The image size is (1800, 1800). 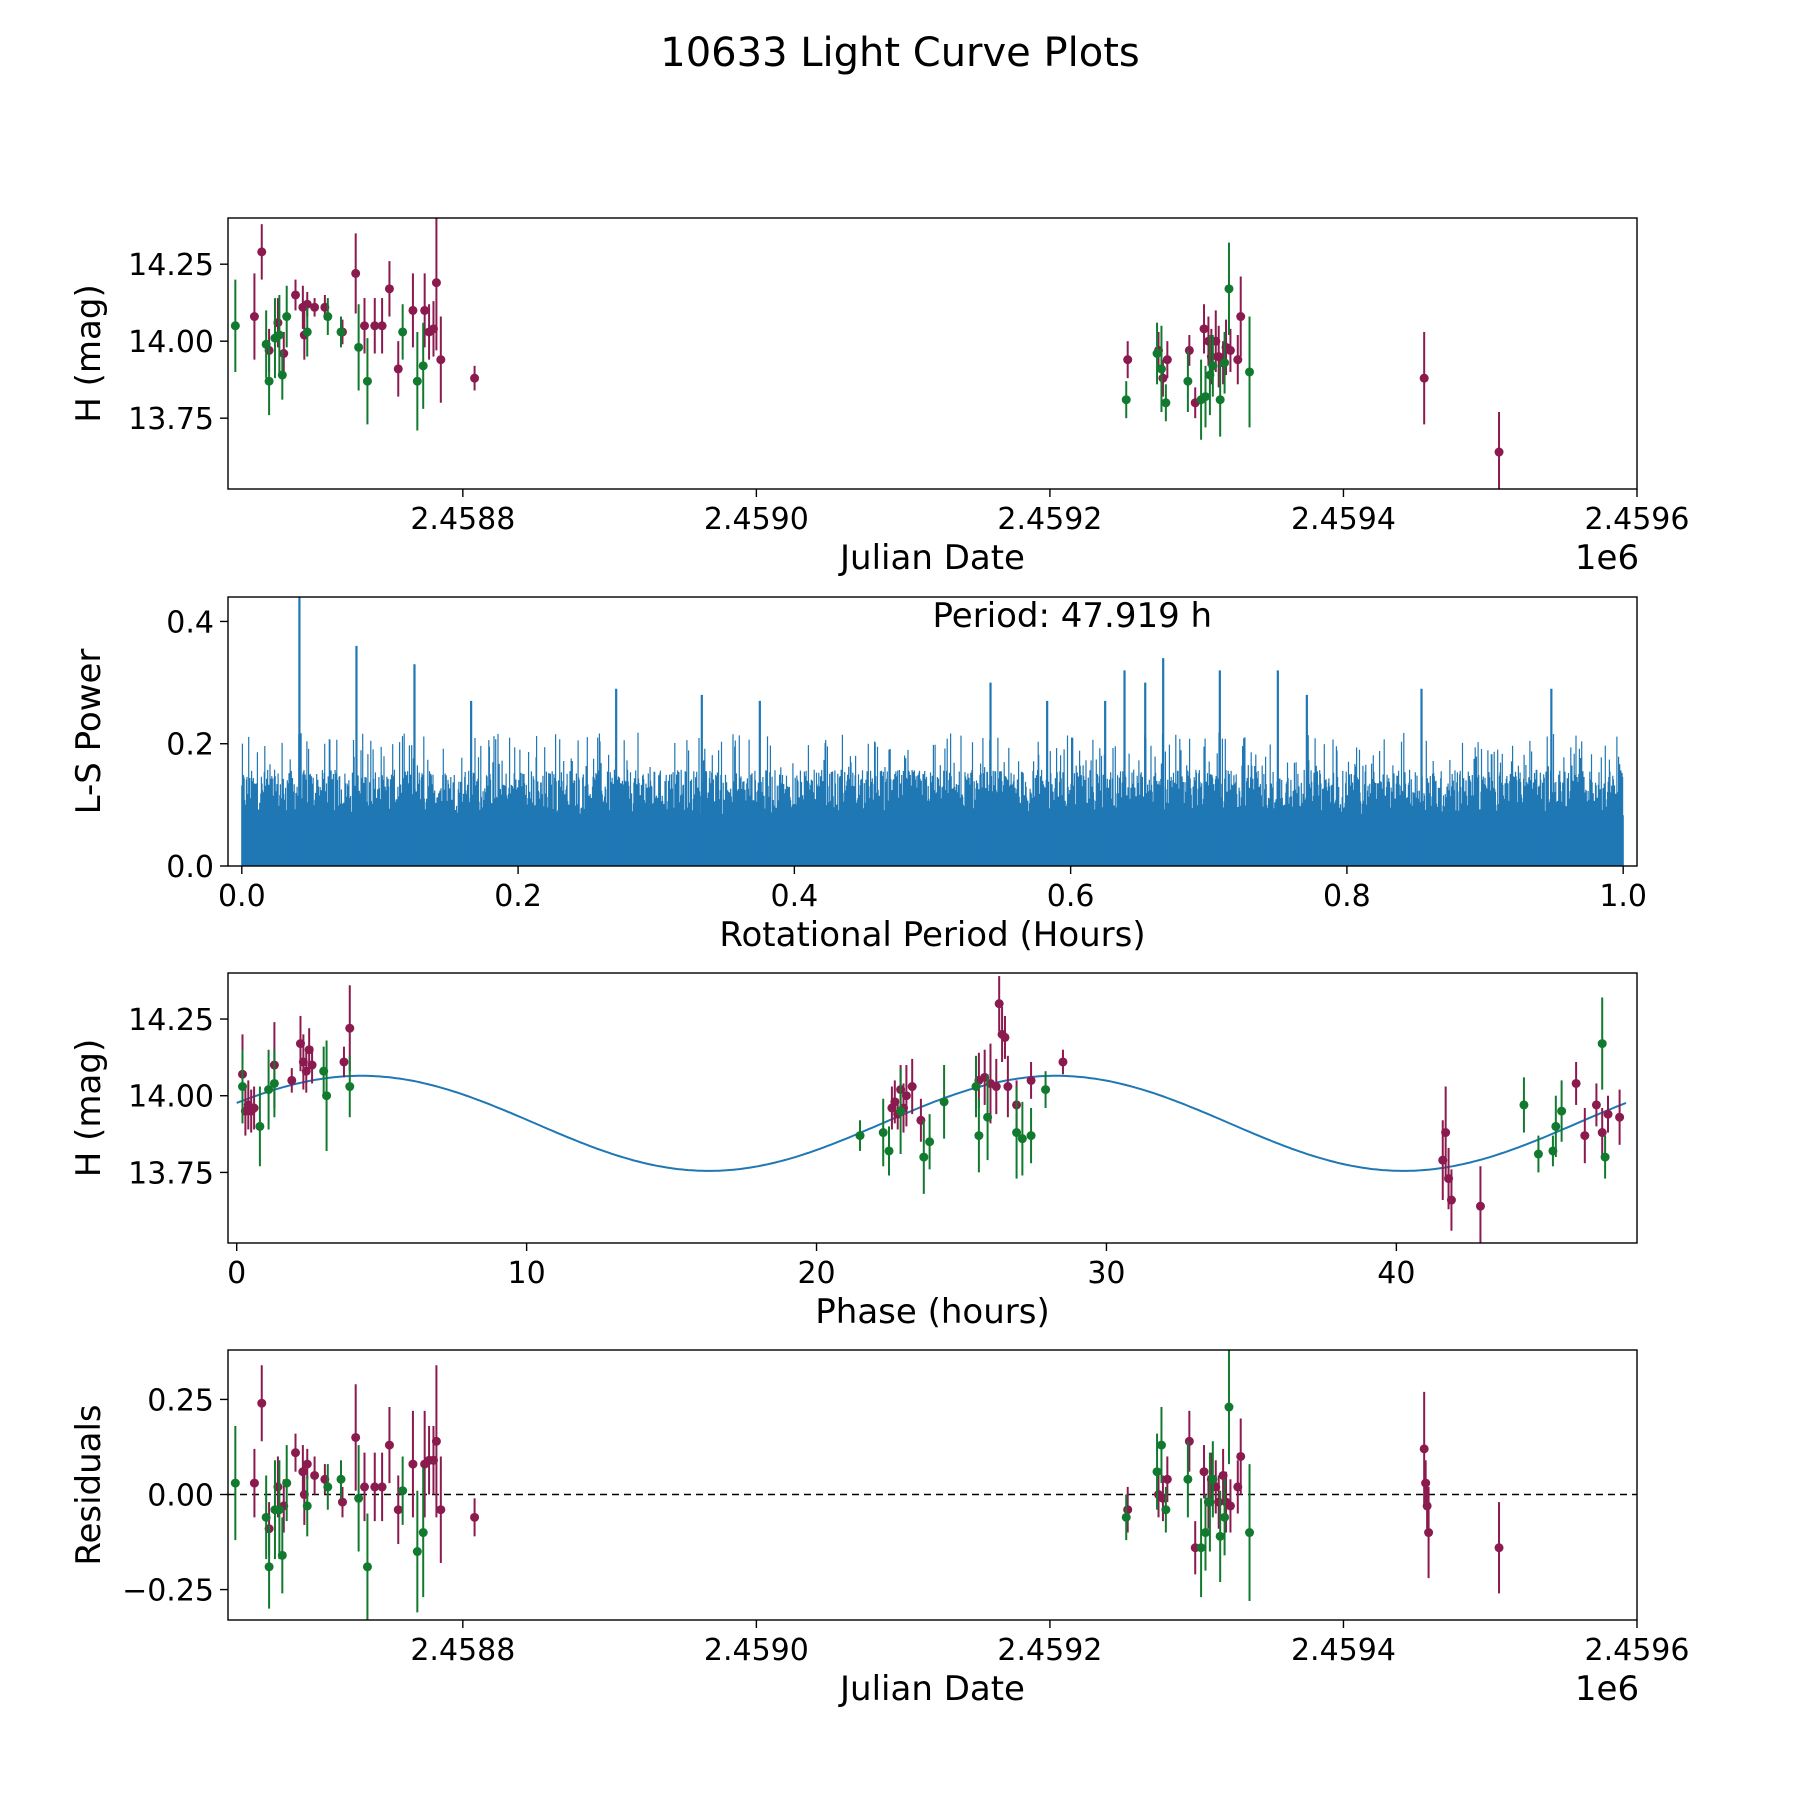 I want to click on periodogram-xlabel: Rotational Period (Hours), so click(x=932, y=935).